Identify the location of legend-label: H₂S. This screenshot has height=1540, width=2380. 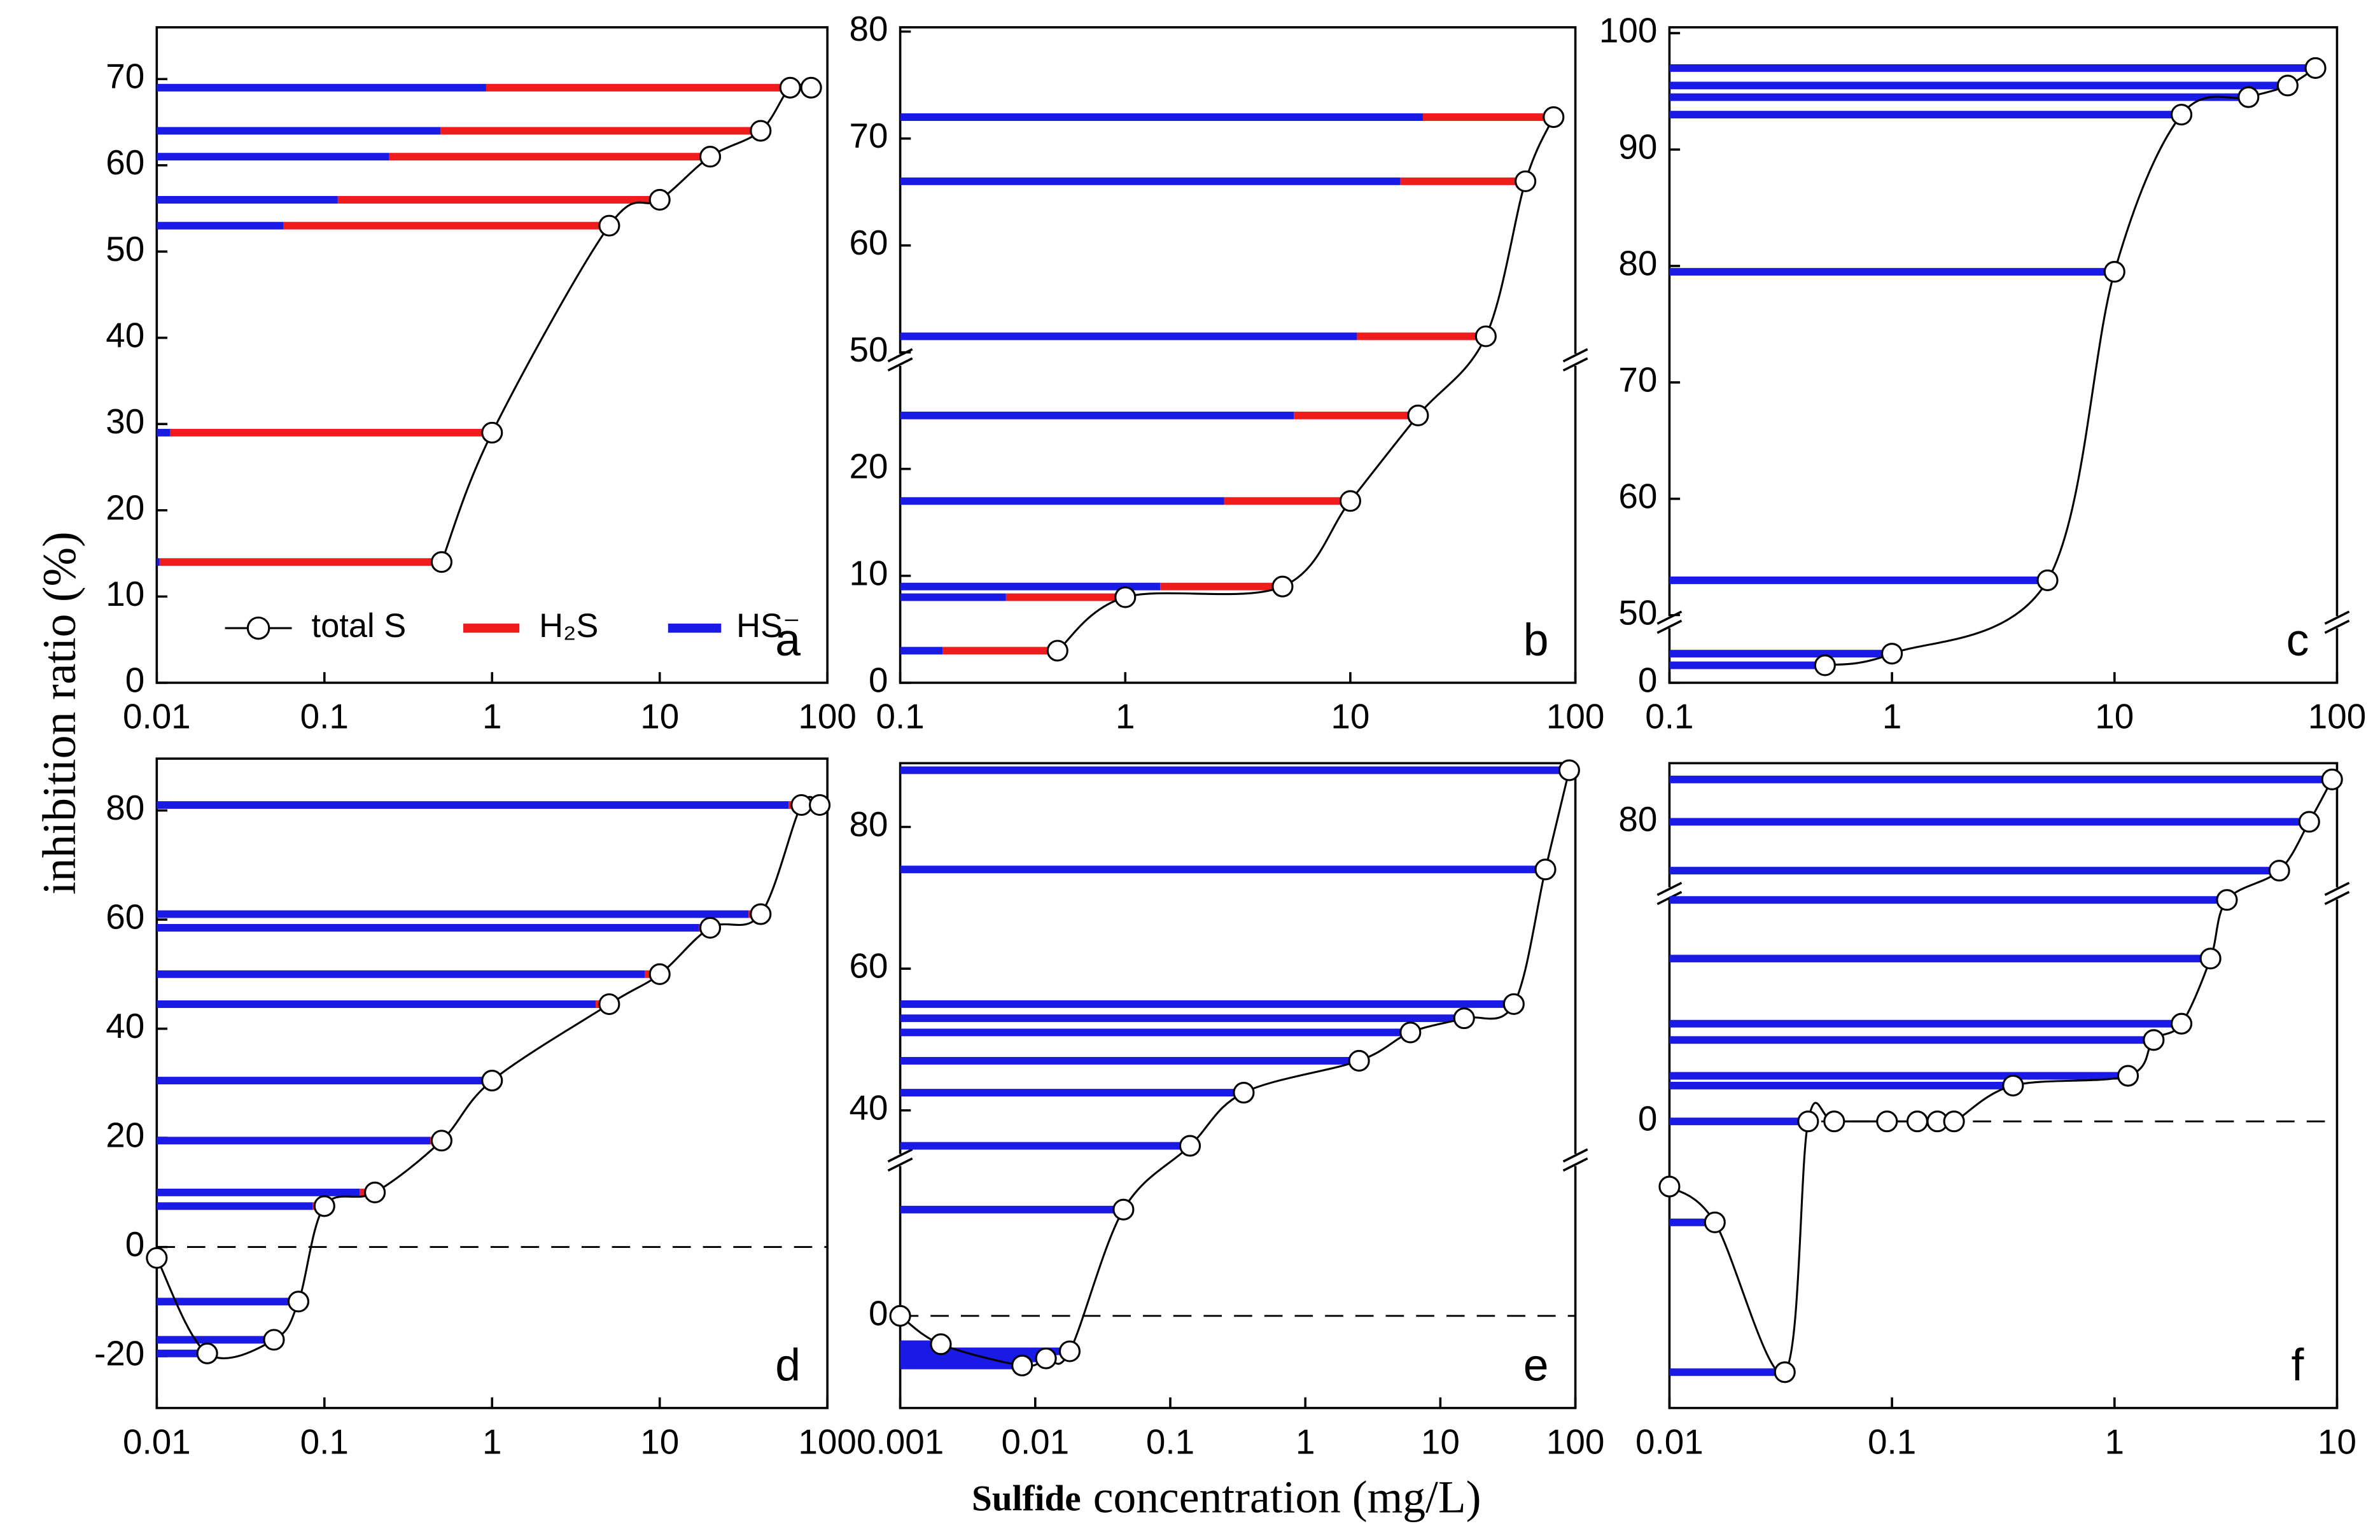
(568, 626).